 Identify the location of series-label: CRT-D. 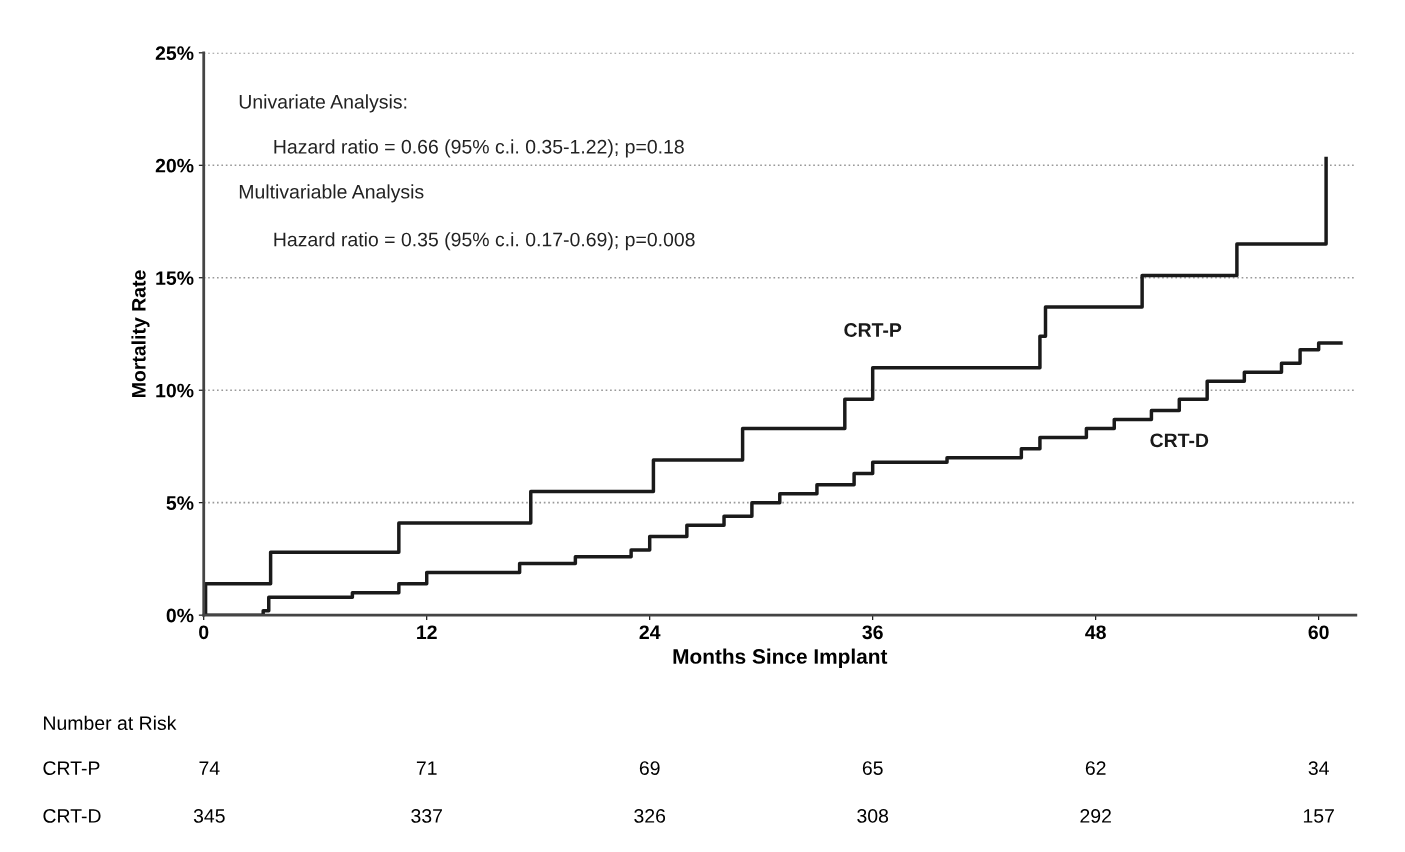
(1179, 440).